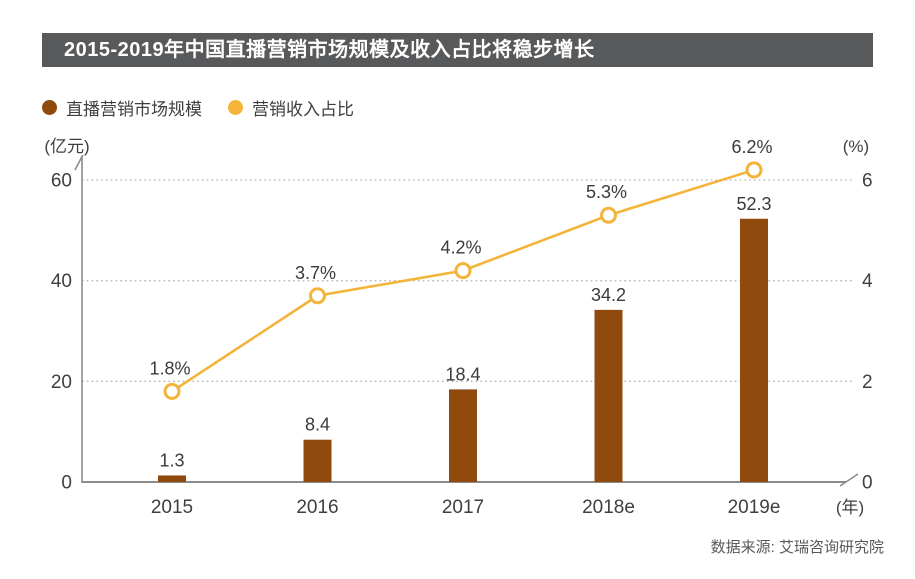  What do you see at coordinates (235, 107) in the screenshot?
I see `legend-dot-revenue-share-icon` at bounding box center [235, 107].